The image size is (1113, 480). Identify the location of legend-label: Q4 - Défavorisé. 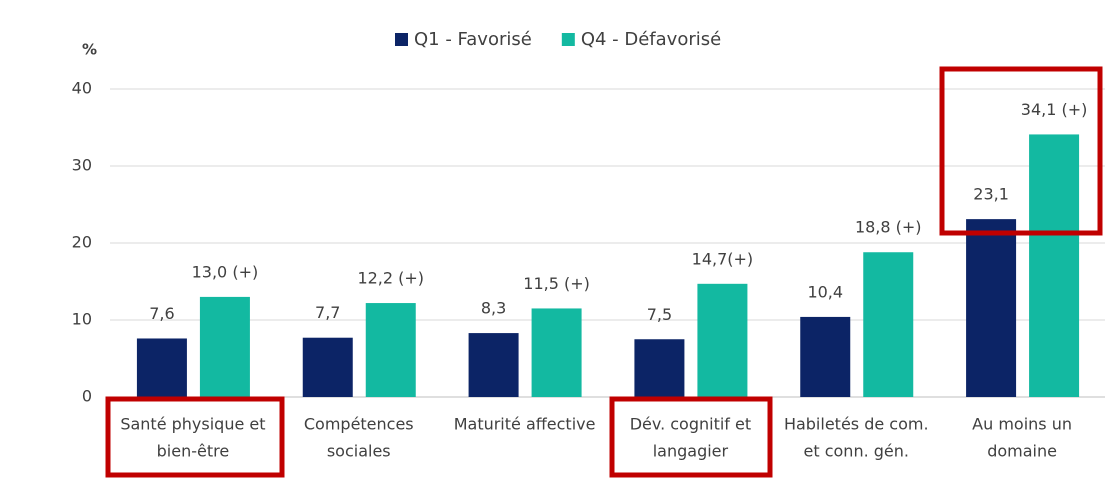
(651, 39).